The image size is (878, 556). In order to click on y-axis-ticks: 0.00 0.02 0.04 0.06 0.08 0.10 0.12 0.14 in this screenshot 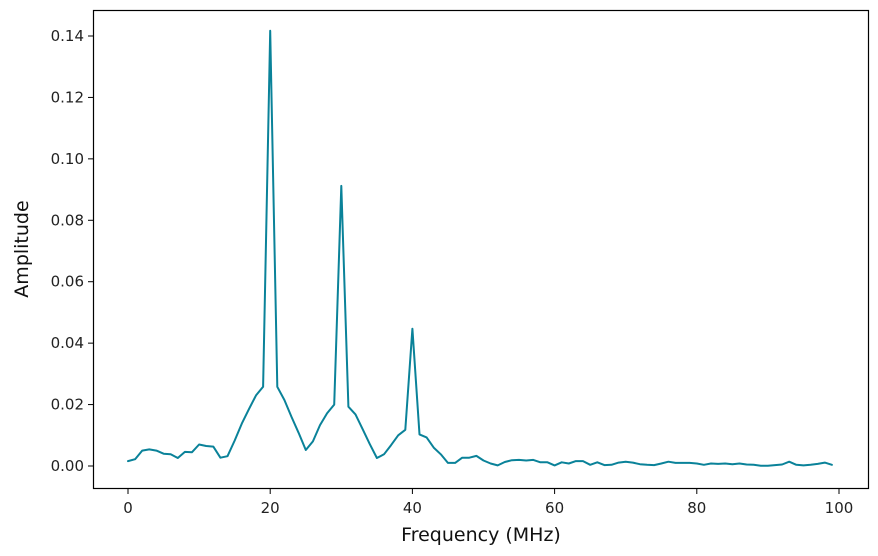, I will do `click(72, 251)`.